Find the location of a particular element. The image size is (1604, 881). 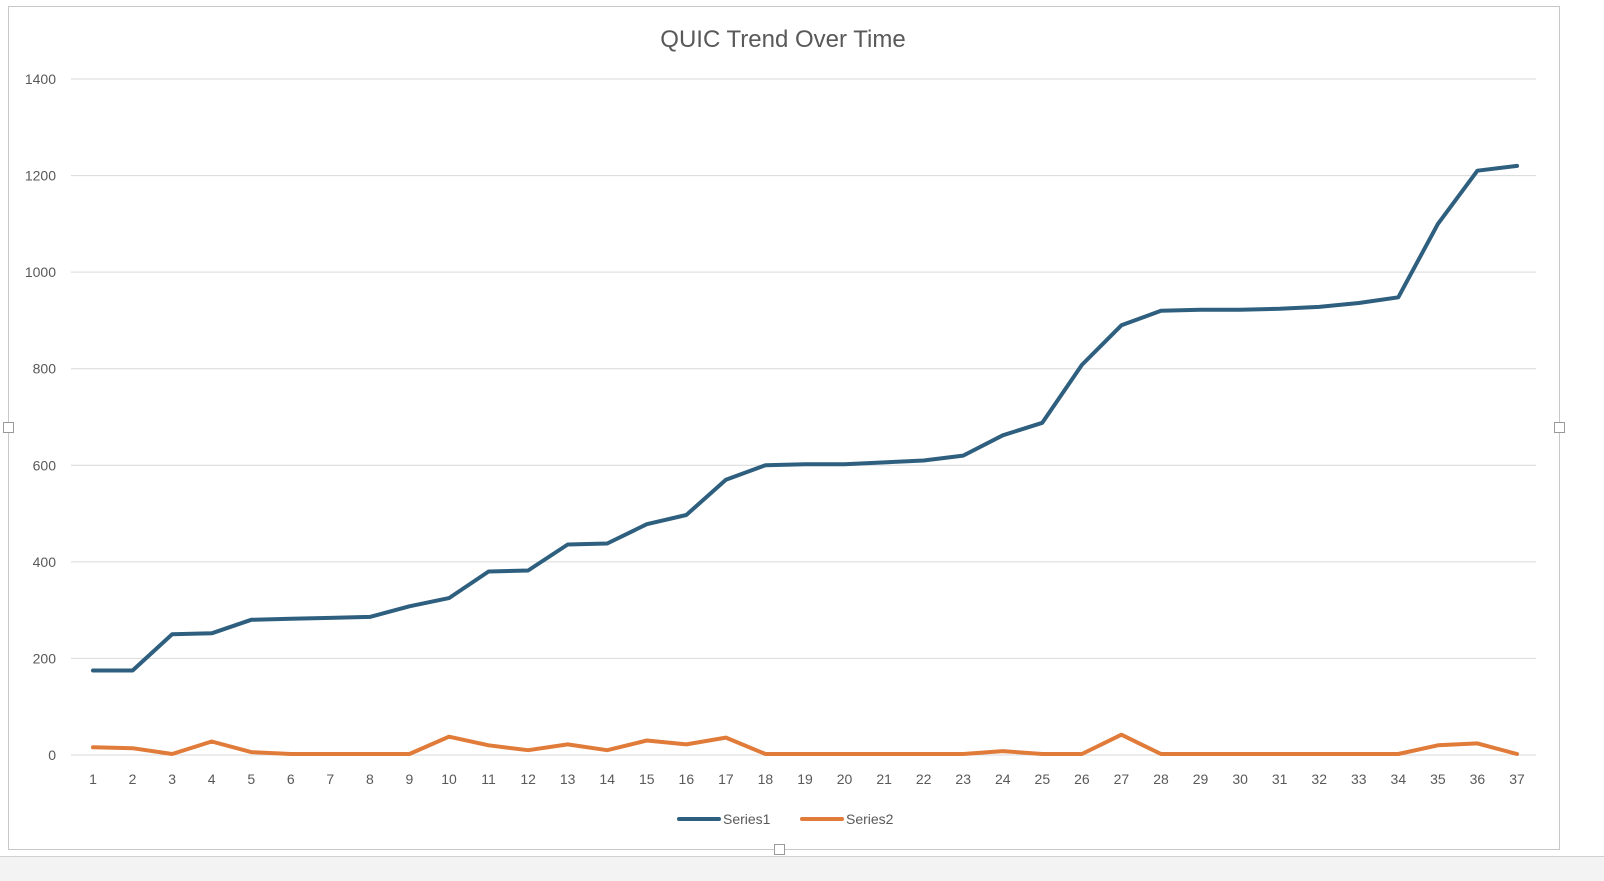

x-tick-label: 29 is located at coordinates (1201, 779).